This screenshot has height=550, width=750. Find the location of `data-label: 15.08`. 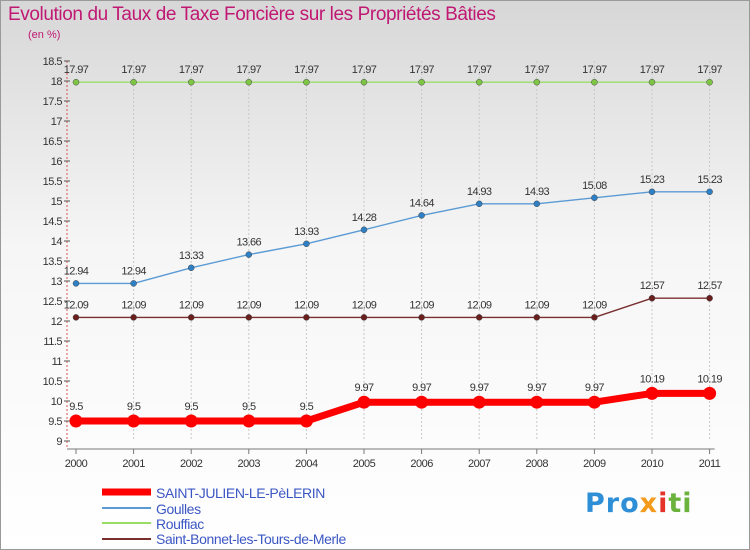

data-label: 15.08 is located at coordinates (594, 186).